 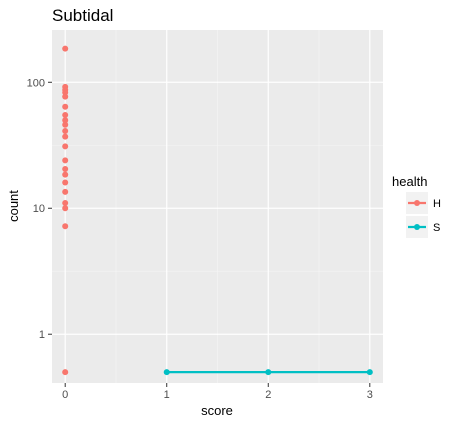 I want to click on legend: health HS, so click(x=416, y=206).